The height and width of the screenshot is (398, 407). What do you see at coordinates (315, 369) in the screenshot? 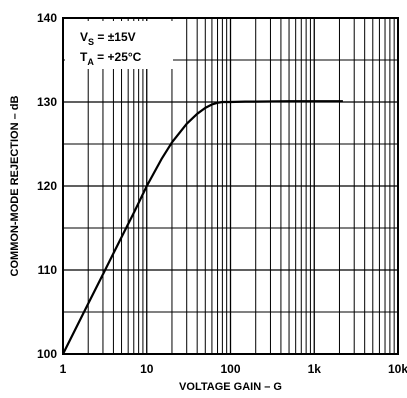
I see `x-tick-label: 1k` at bounding box center [315, 369].